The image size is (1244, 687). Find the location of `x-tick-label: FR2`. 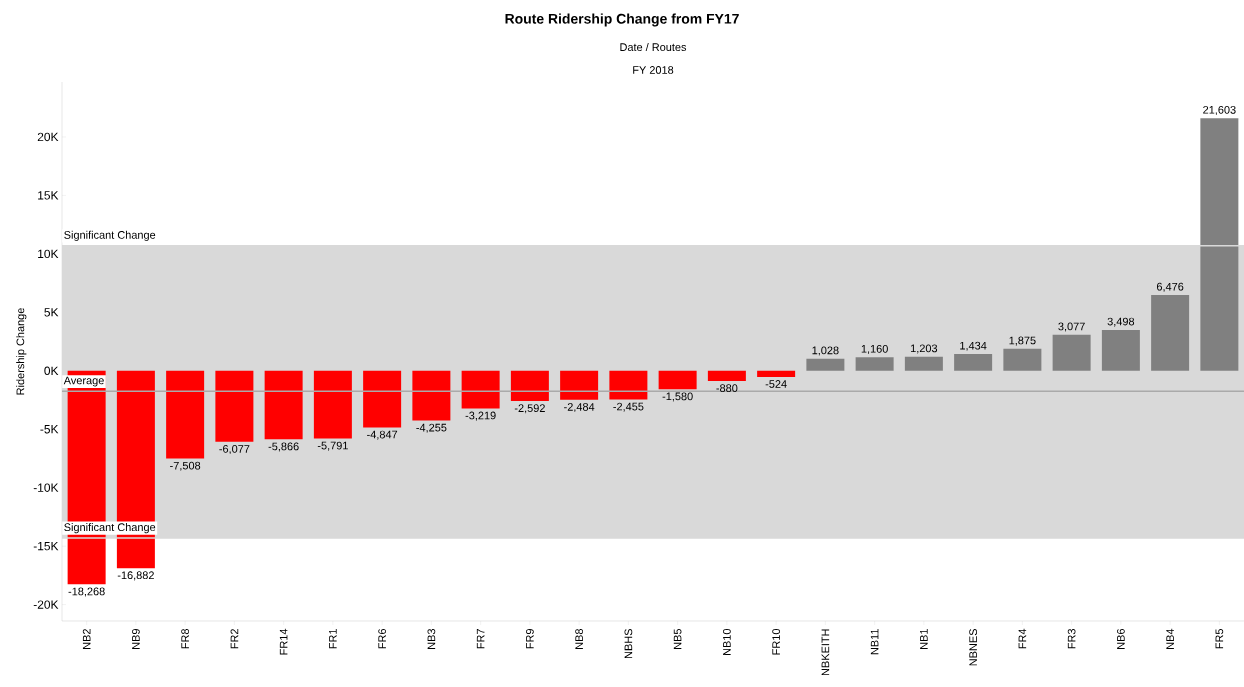

x-tick-label: FR2 is located at coordinates (234, 639).